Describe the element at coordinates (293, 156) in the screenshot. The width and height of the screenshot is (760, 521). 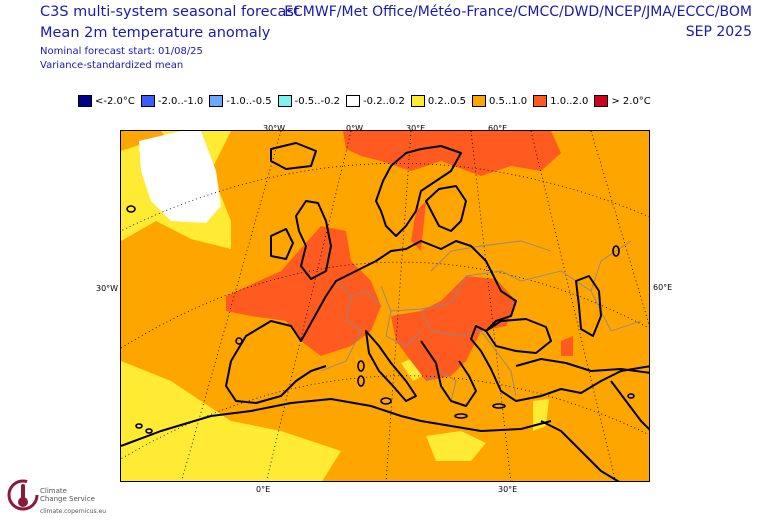
I see `coastline-iceland` at that location.